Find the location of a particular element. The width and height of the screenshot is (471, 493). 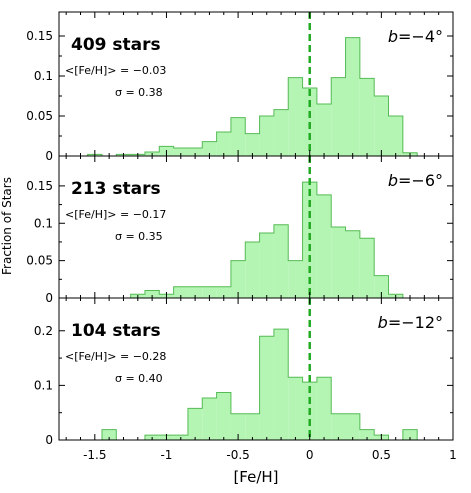

x-tick-label: -1 is located at coordinates (166, 455).